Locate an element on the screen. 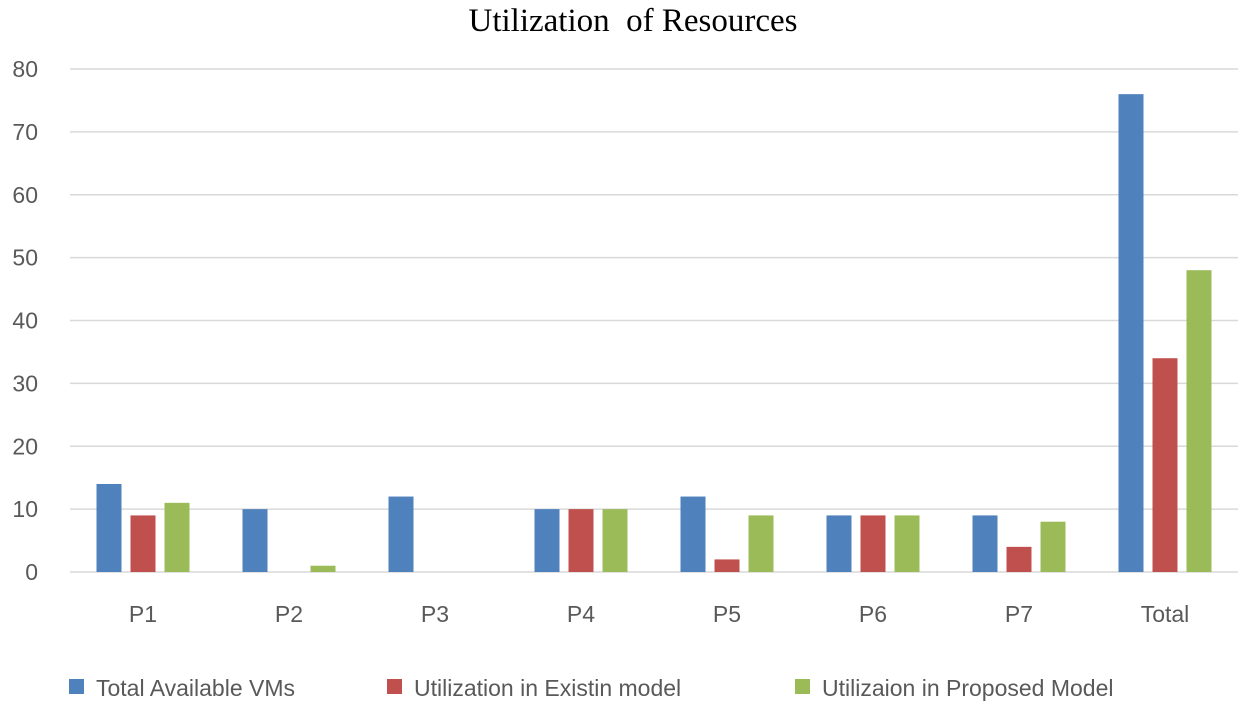 The image size is (1250, 709). legend-item-1: Total Available VMs is located at coordinates (182, 688).